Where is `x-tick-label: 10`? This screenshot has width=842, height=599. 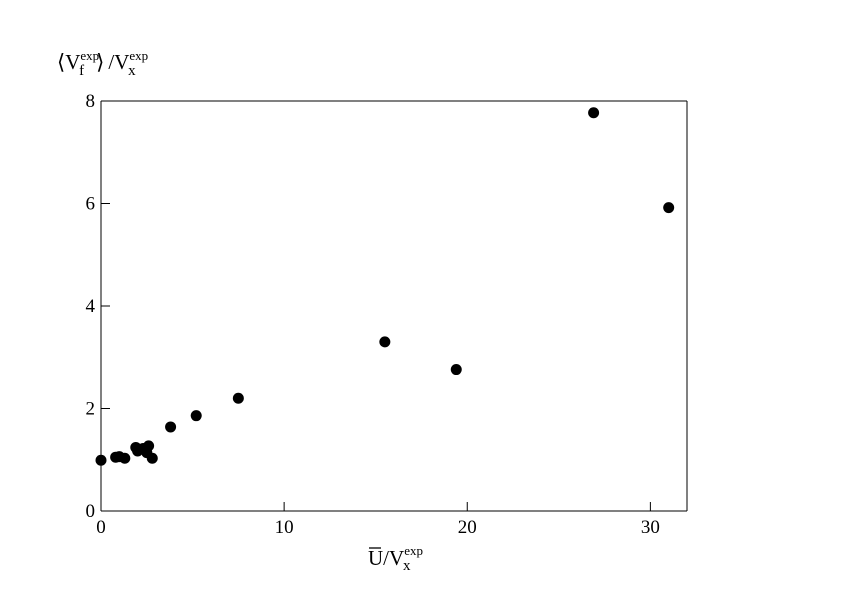
x-tick-label: 10 is located at coordinates (284, 527).